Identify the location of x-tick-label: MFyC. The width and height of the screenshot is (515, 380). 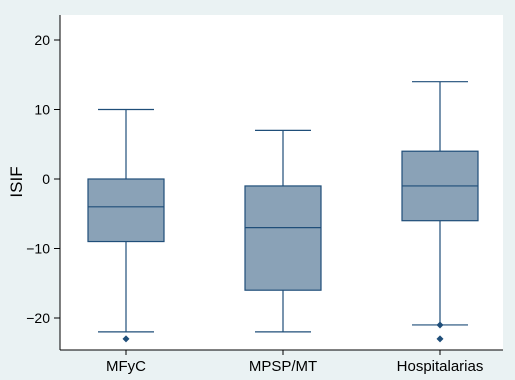
(126, 366).